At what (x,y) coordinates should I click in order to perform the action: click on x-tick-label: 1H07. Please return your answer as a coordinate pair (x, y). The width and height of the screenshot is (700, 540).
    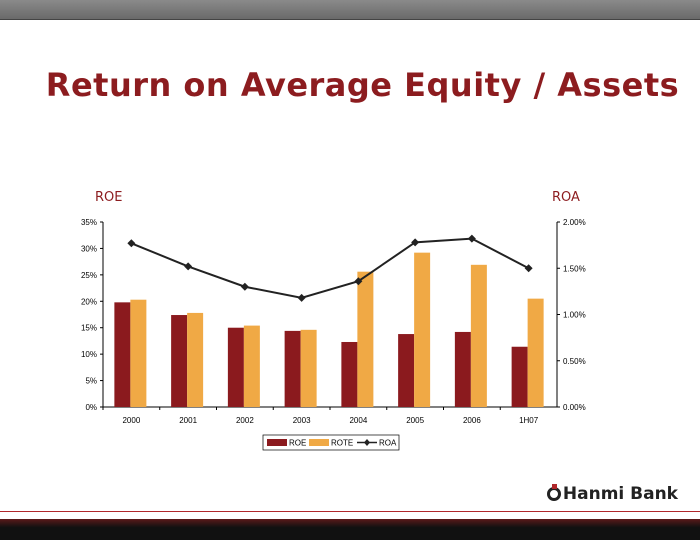
    Looking at the image, I should click on (529, 420).